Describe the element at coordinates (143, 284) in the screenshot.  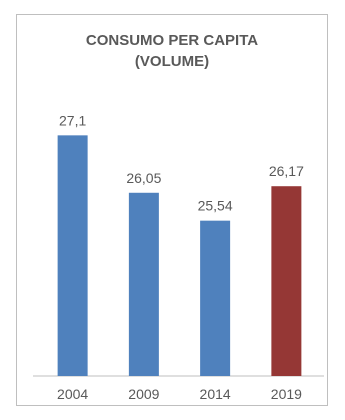
I see `bar-2009` at that location.